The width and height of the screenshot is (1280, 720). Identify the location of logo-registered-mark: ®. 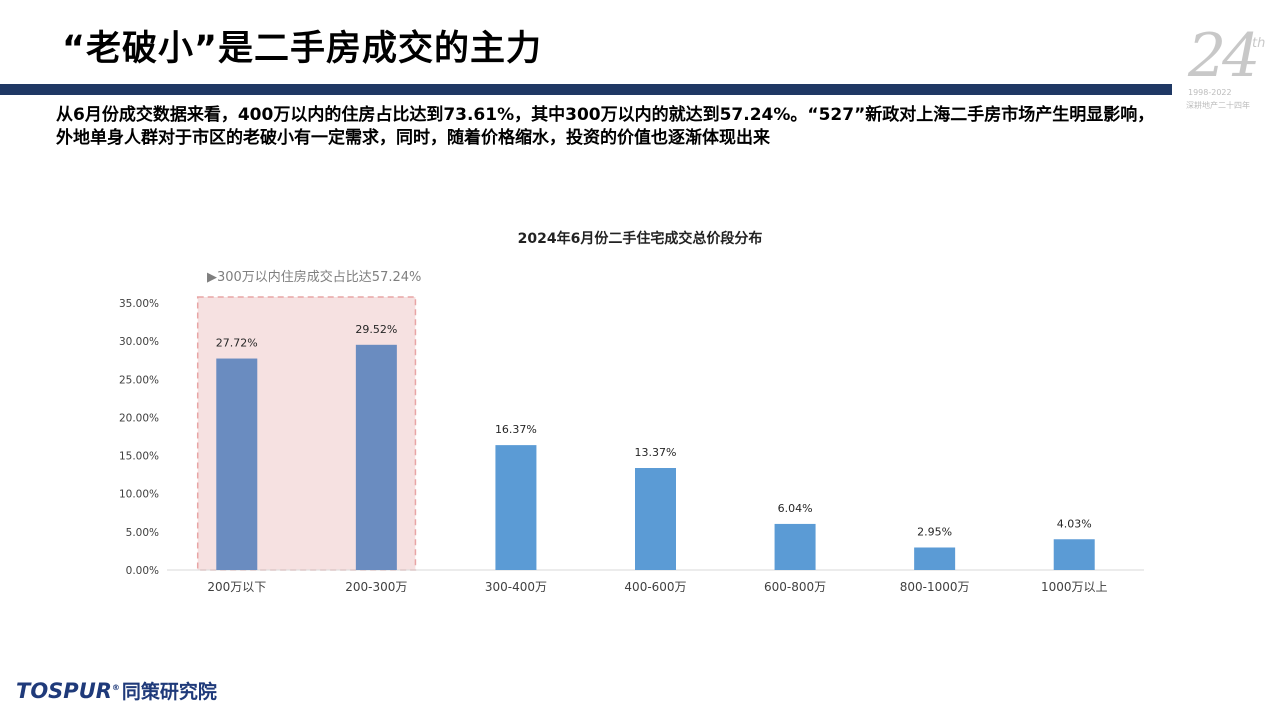
(115, 687).